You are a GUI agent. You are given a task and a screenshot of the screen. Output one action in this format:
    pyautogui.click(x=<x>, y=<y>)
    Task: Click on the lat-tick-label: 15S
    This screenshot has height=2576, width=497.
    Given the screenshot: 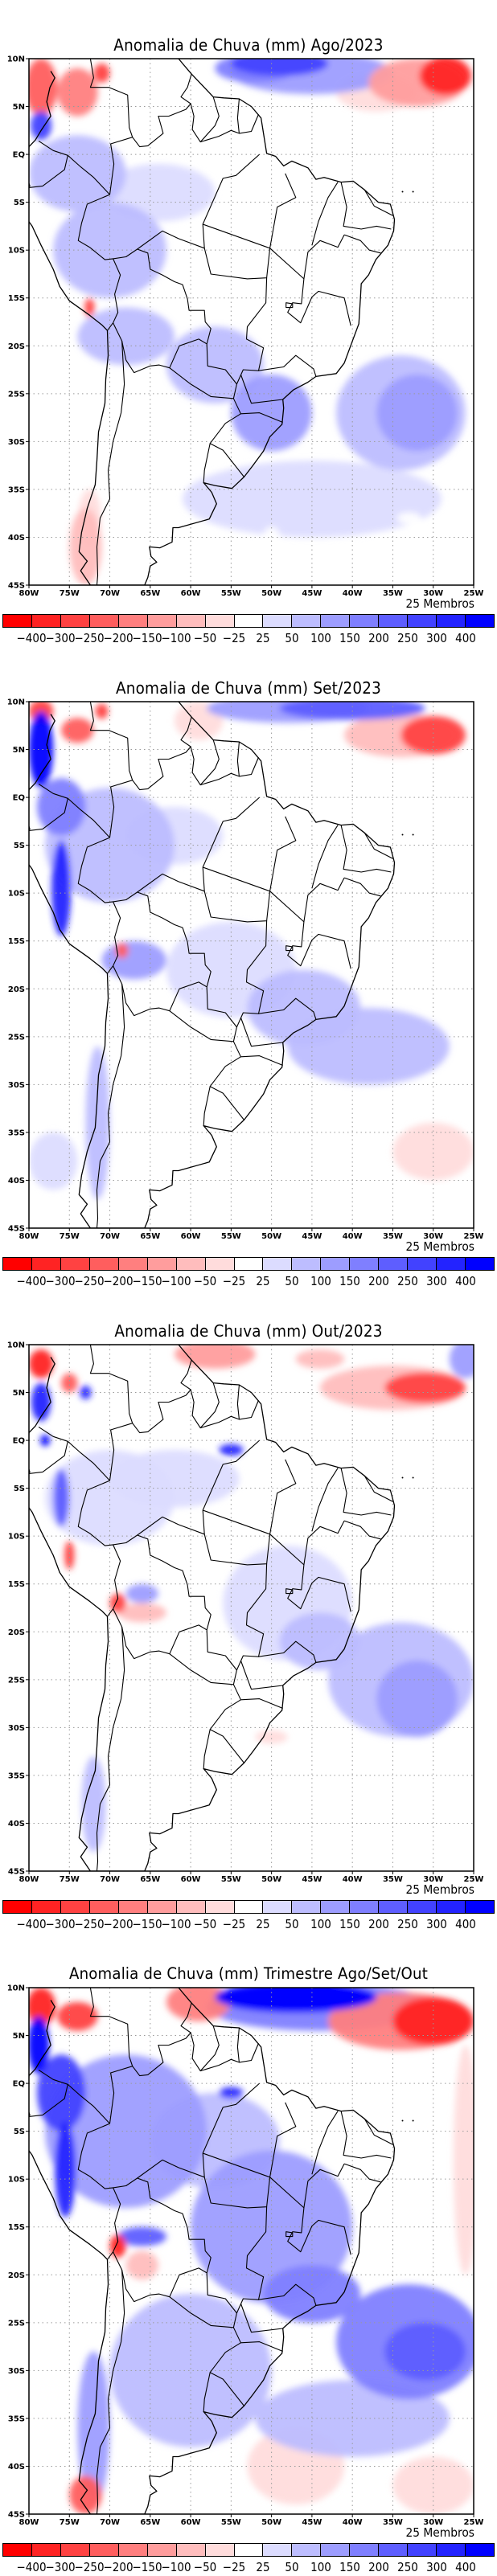 What is the action you would take?
    pyautogui.click(x=16, y=298)
    